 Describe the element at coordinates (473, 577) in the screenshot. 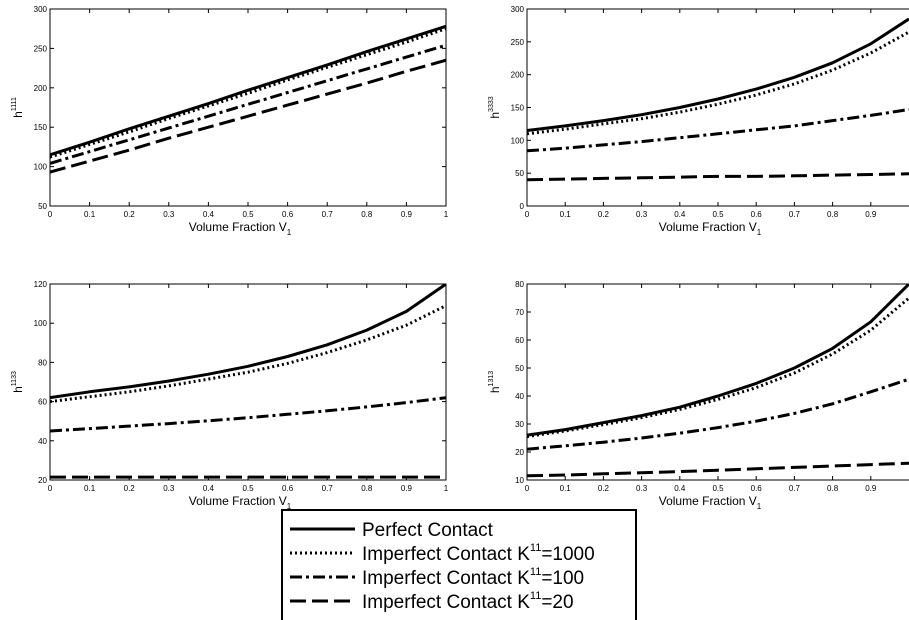

I see `legend-entry-label: Imperfect Contact K11=100` at that location.